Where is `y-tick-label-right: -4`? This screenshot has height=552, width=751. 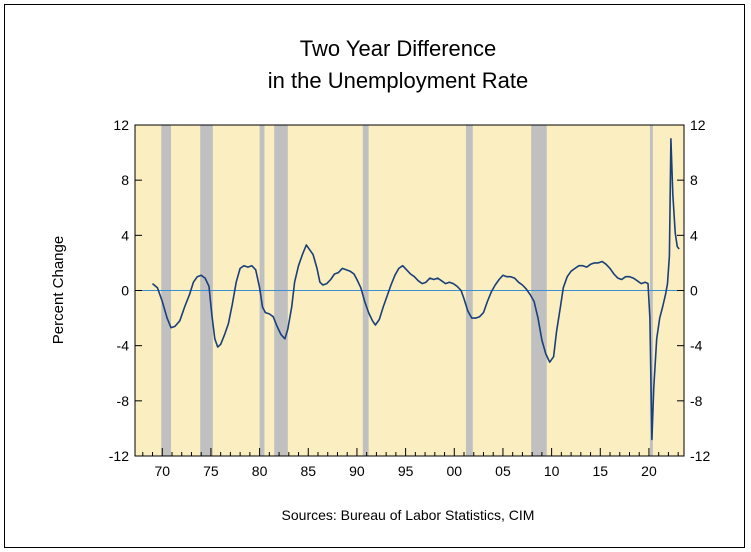 y-tick-label-right: -4 is located at coordinates (696, 346).